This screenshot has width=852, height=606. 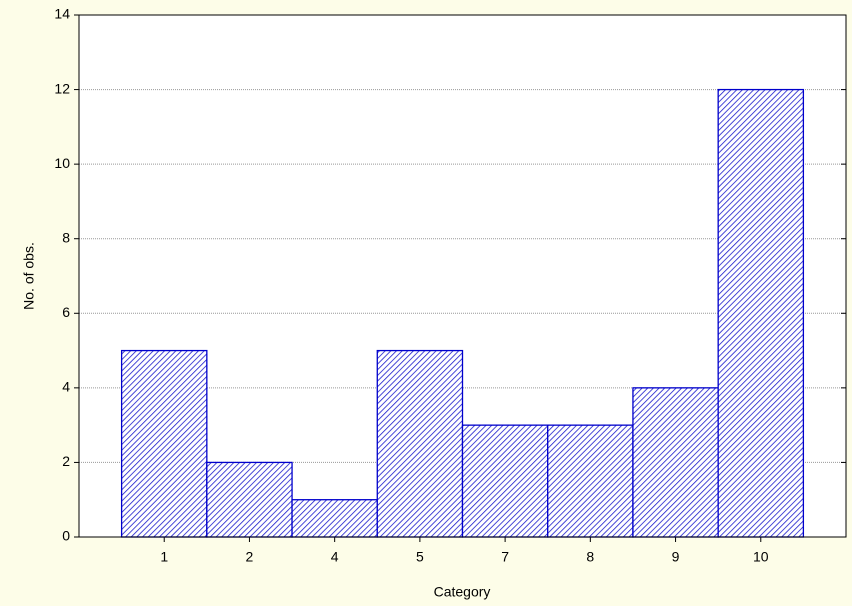 I want to click on y-axis-label: No. of obs., so click(x=29, y=276).